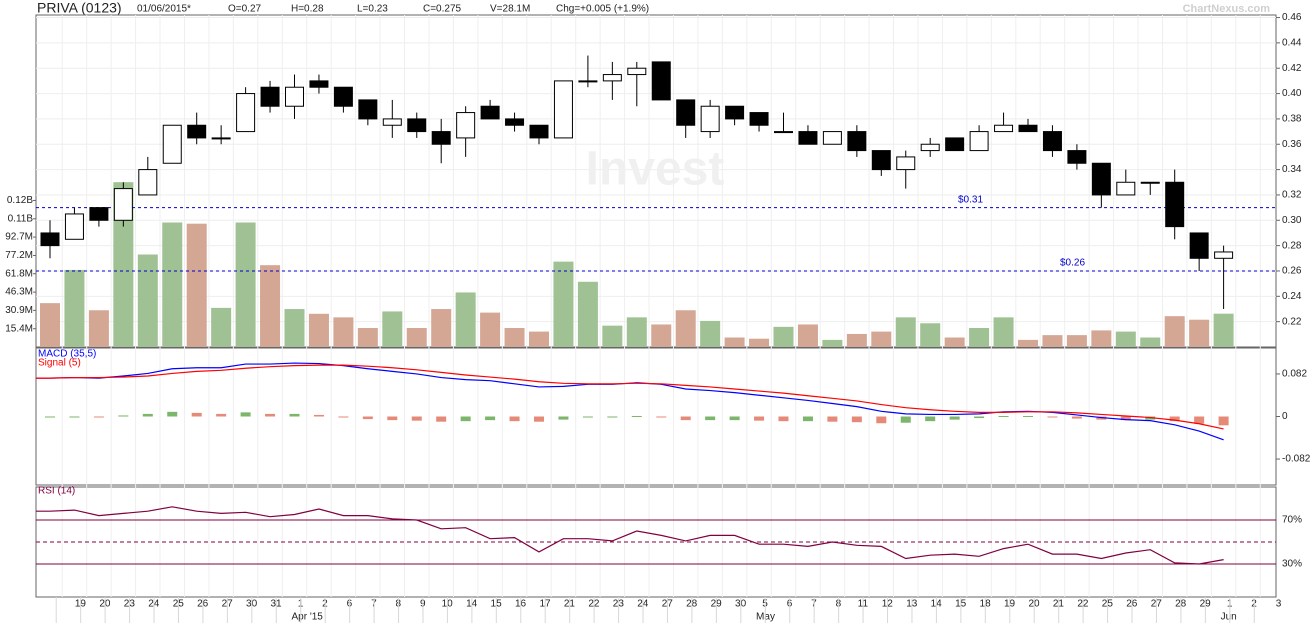 The width and height of the screenshot is (1316, 624). What do you see at coordinates (19, 273) in the screenshot?
I see `volume-tick-label: 61.8M` at bounding box center [19, 273].